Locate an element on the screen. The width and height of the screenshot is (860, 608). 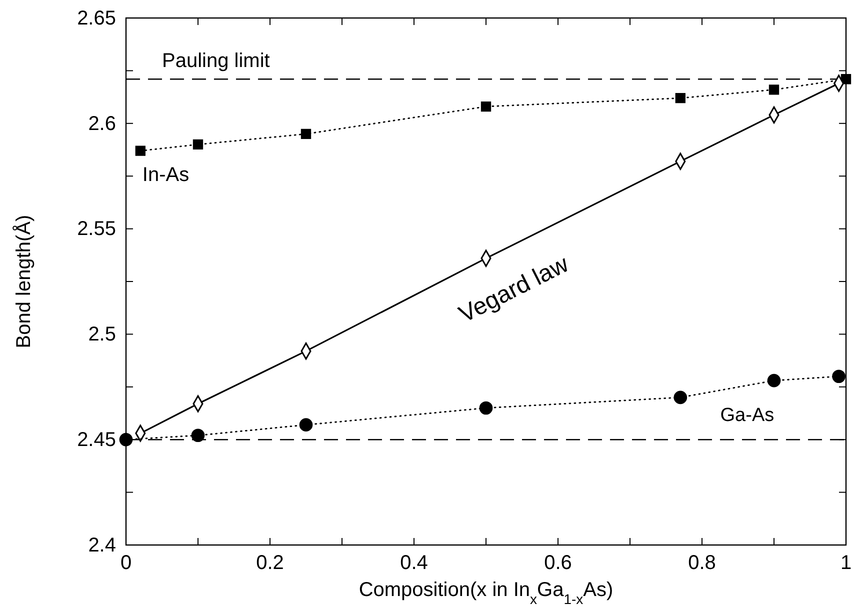
y-tick-label: 2.6 is located at coordinates (102, 123).